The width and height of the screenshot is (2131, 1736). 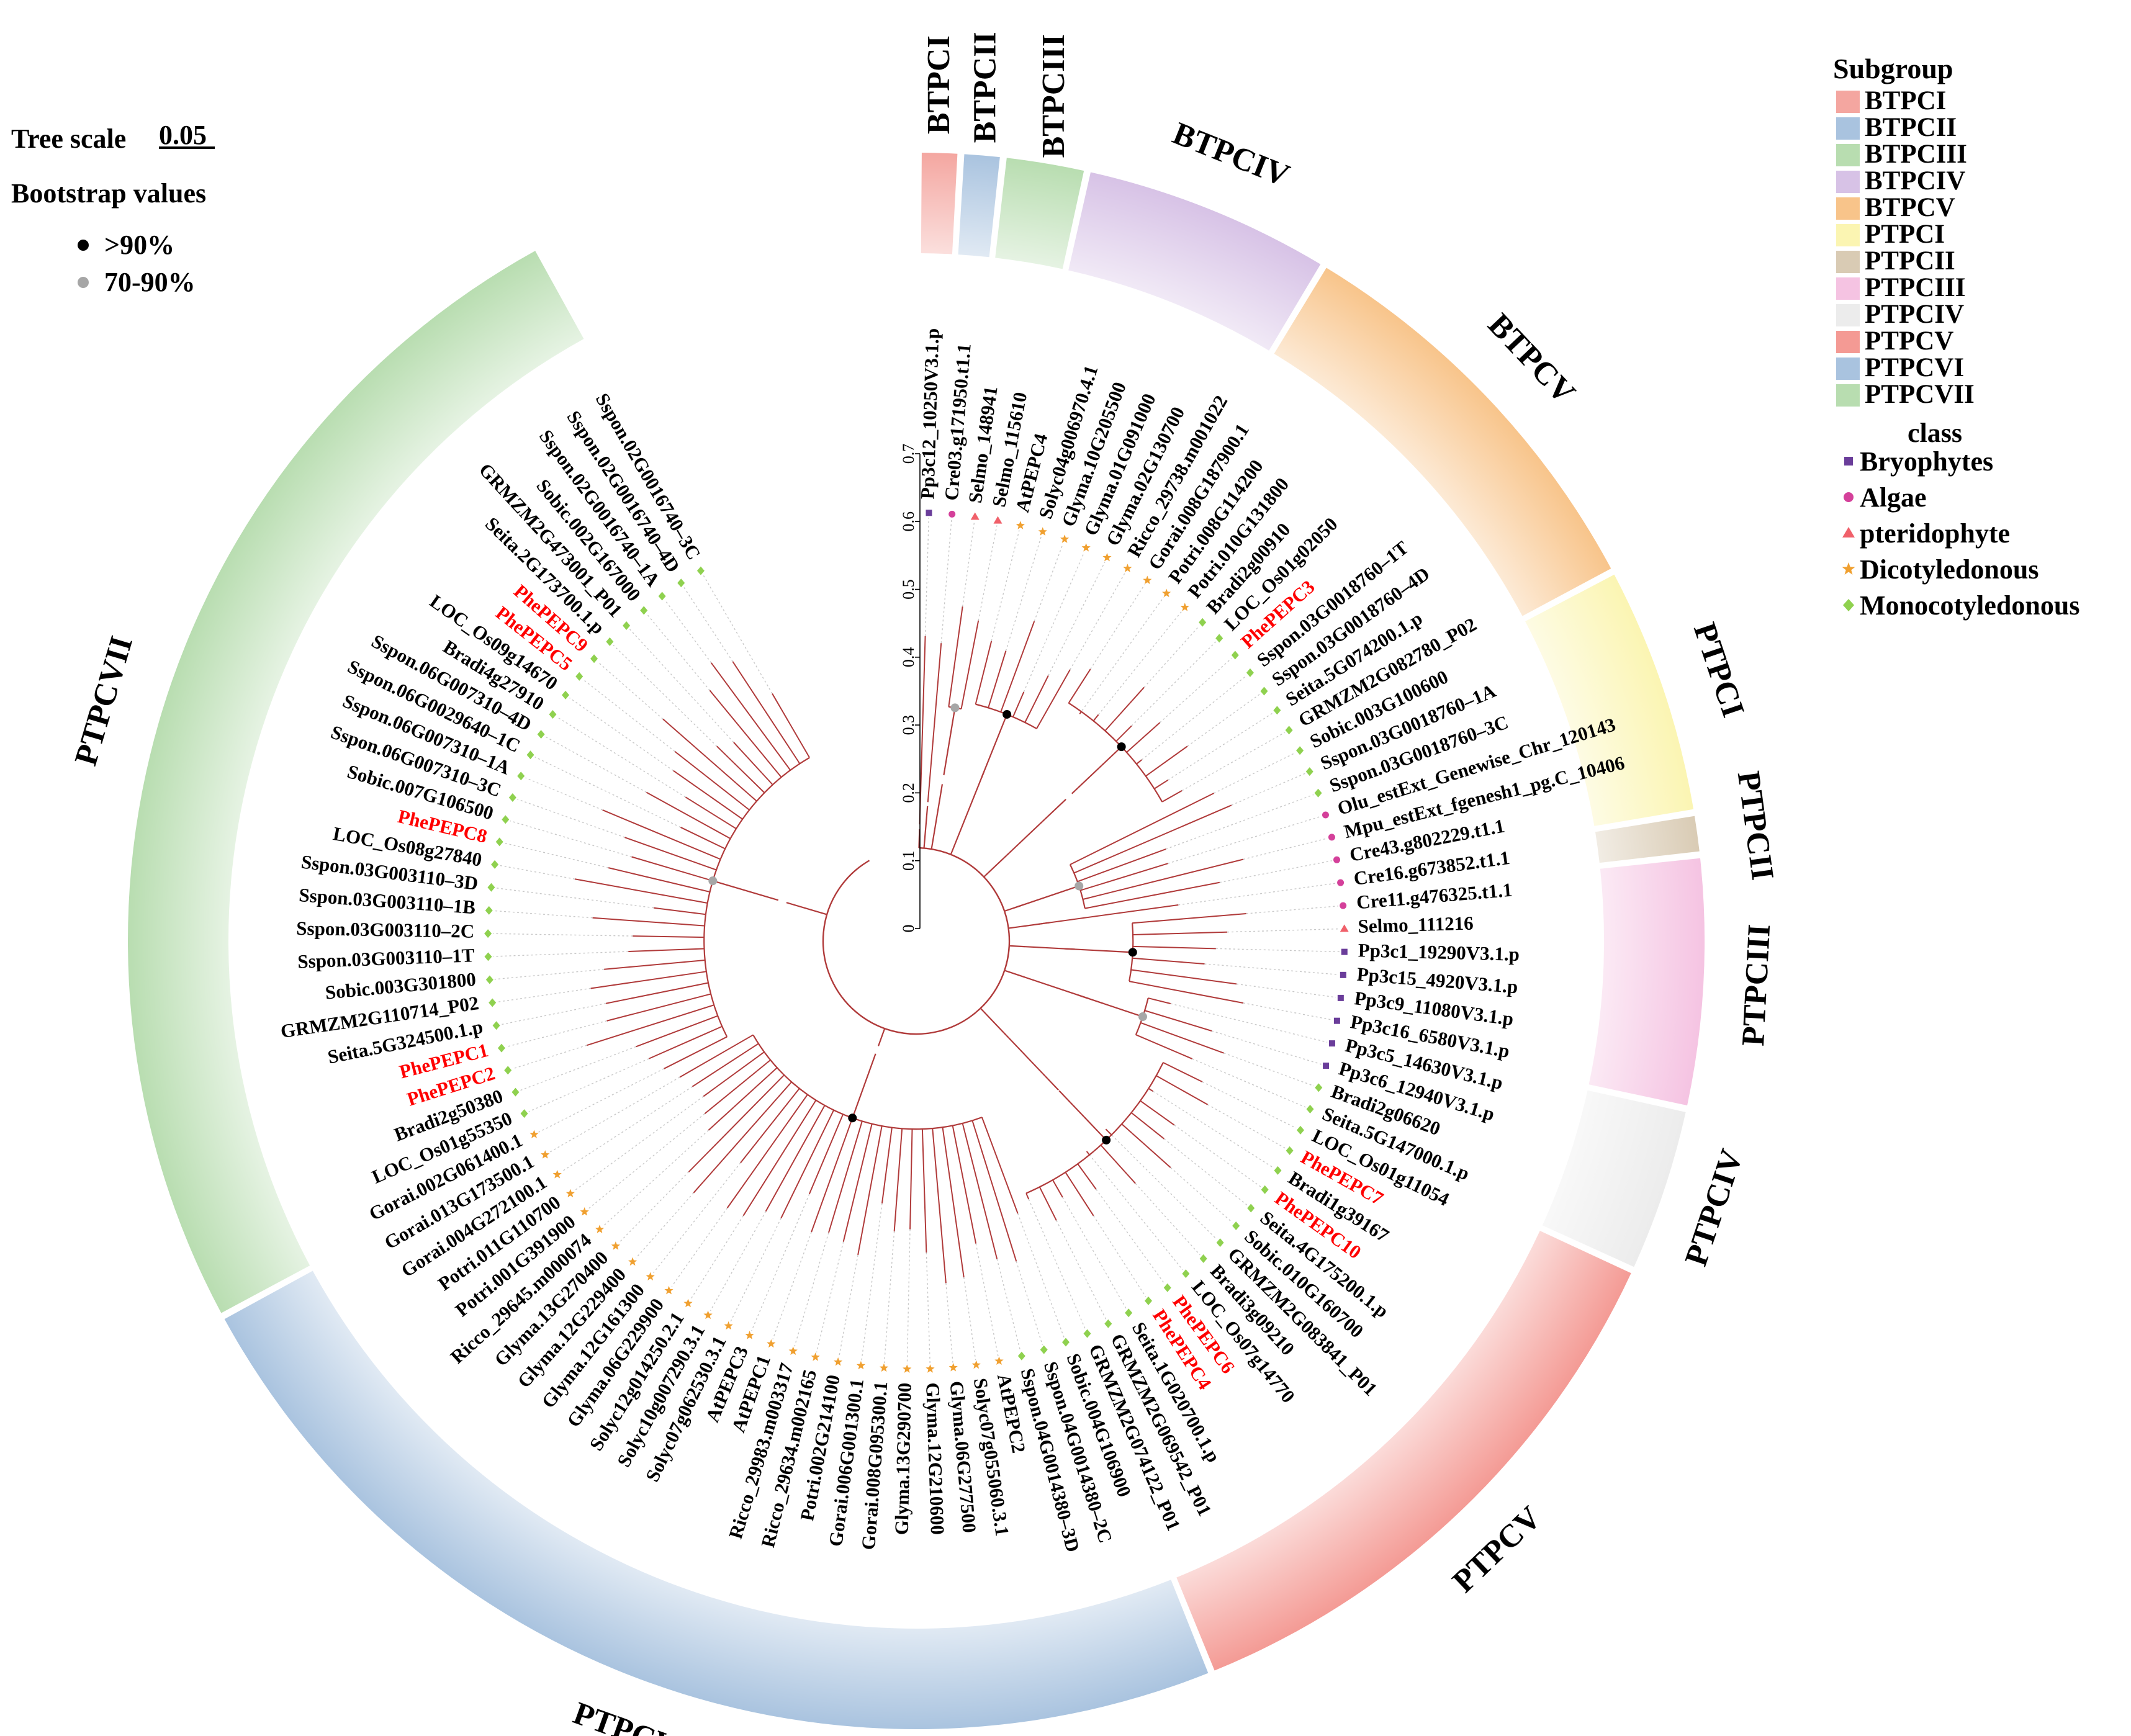 What do you see at coordinates (908, 861) in the screenshot?
I see `scale-tick-label: 0.1` at bounding box center [908, 861].